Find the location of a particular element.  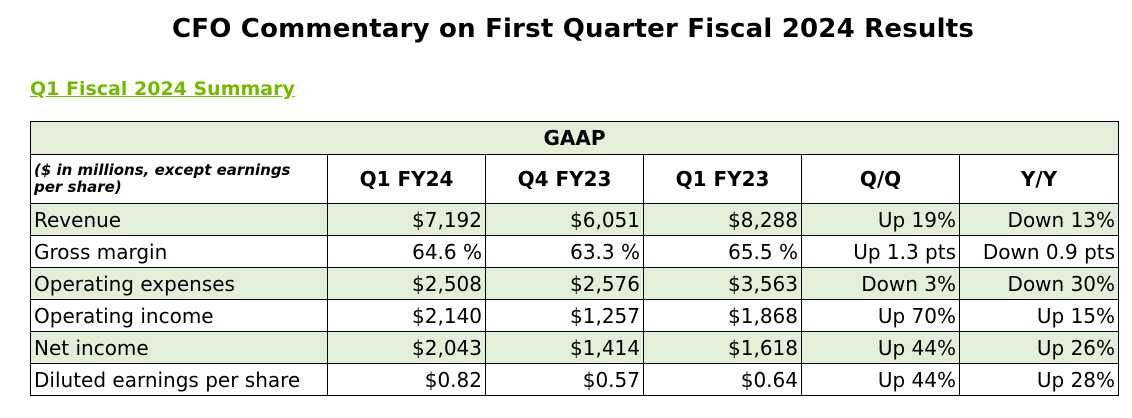

table-cell: $1,868 is located at coordinates (722, 315).